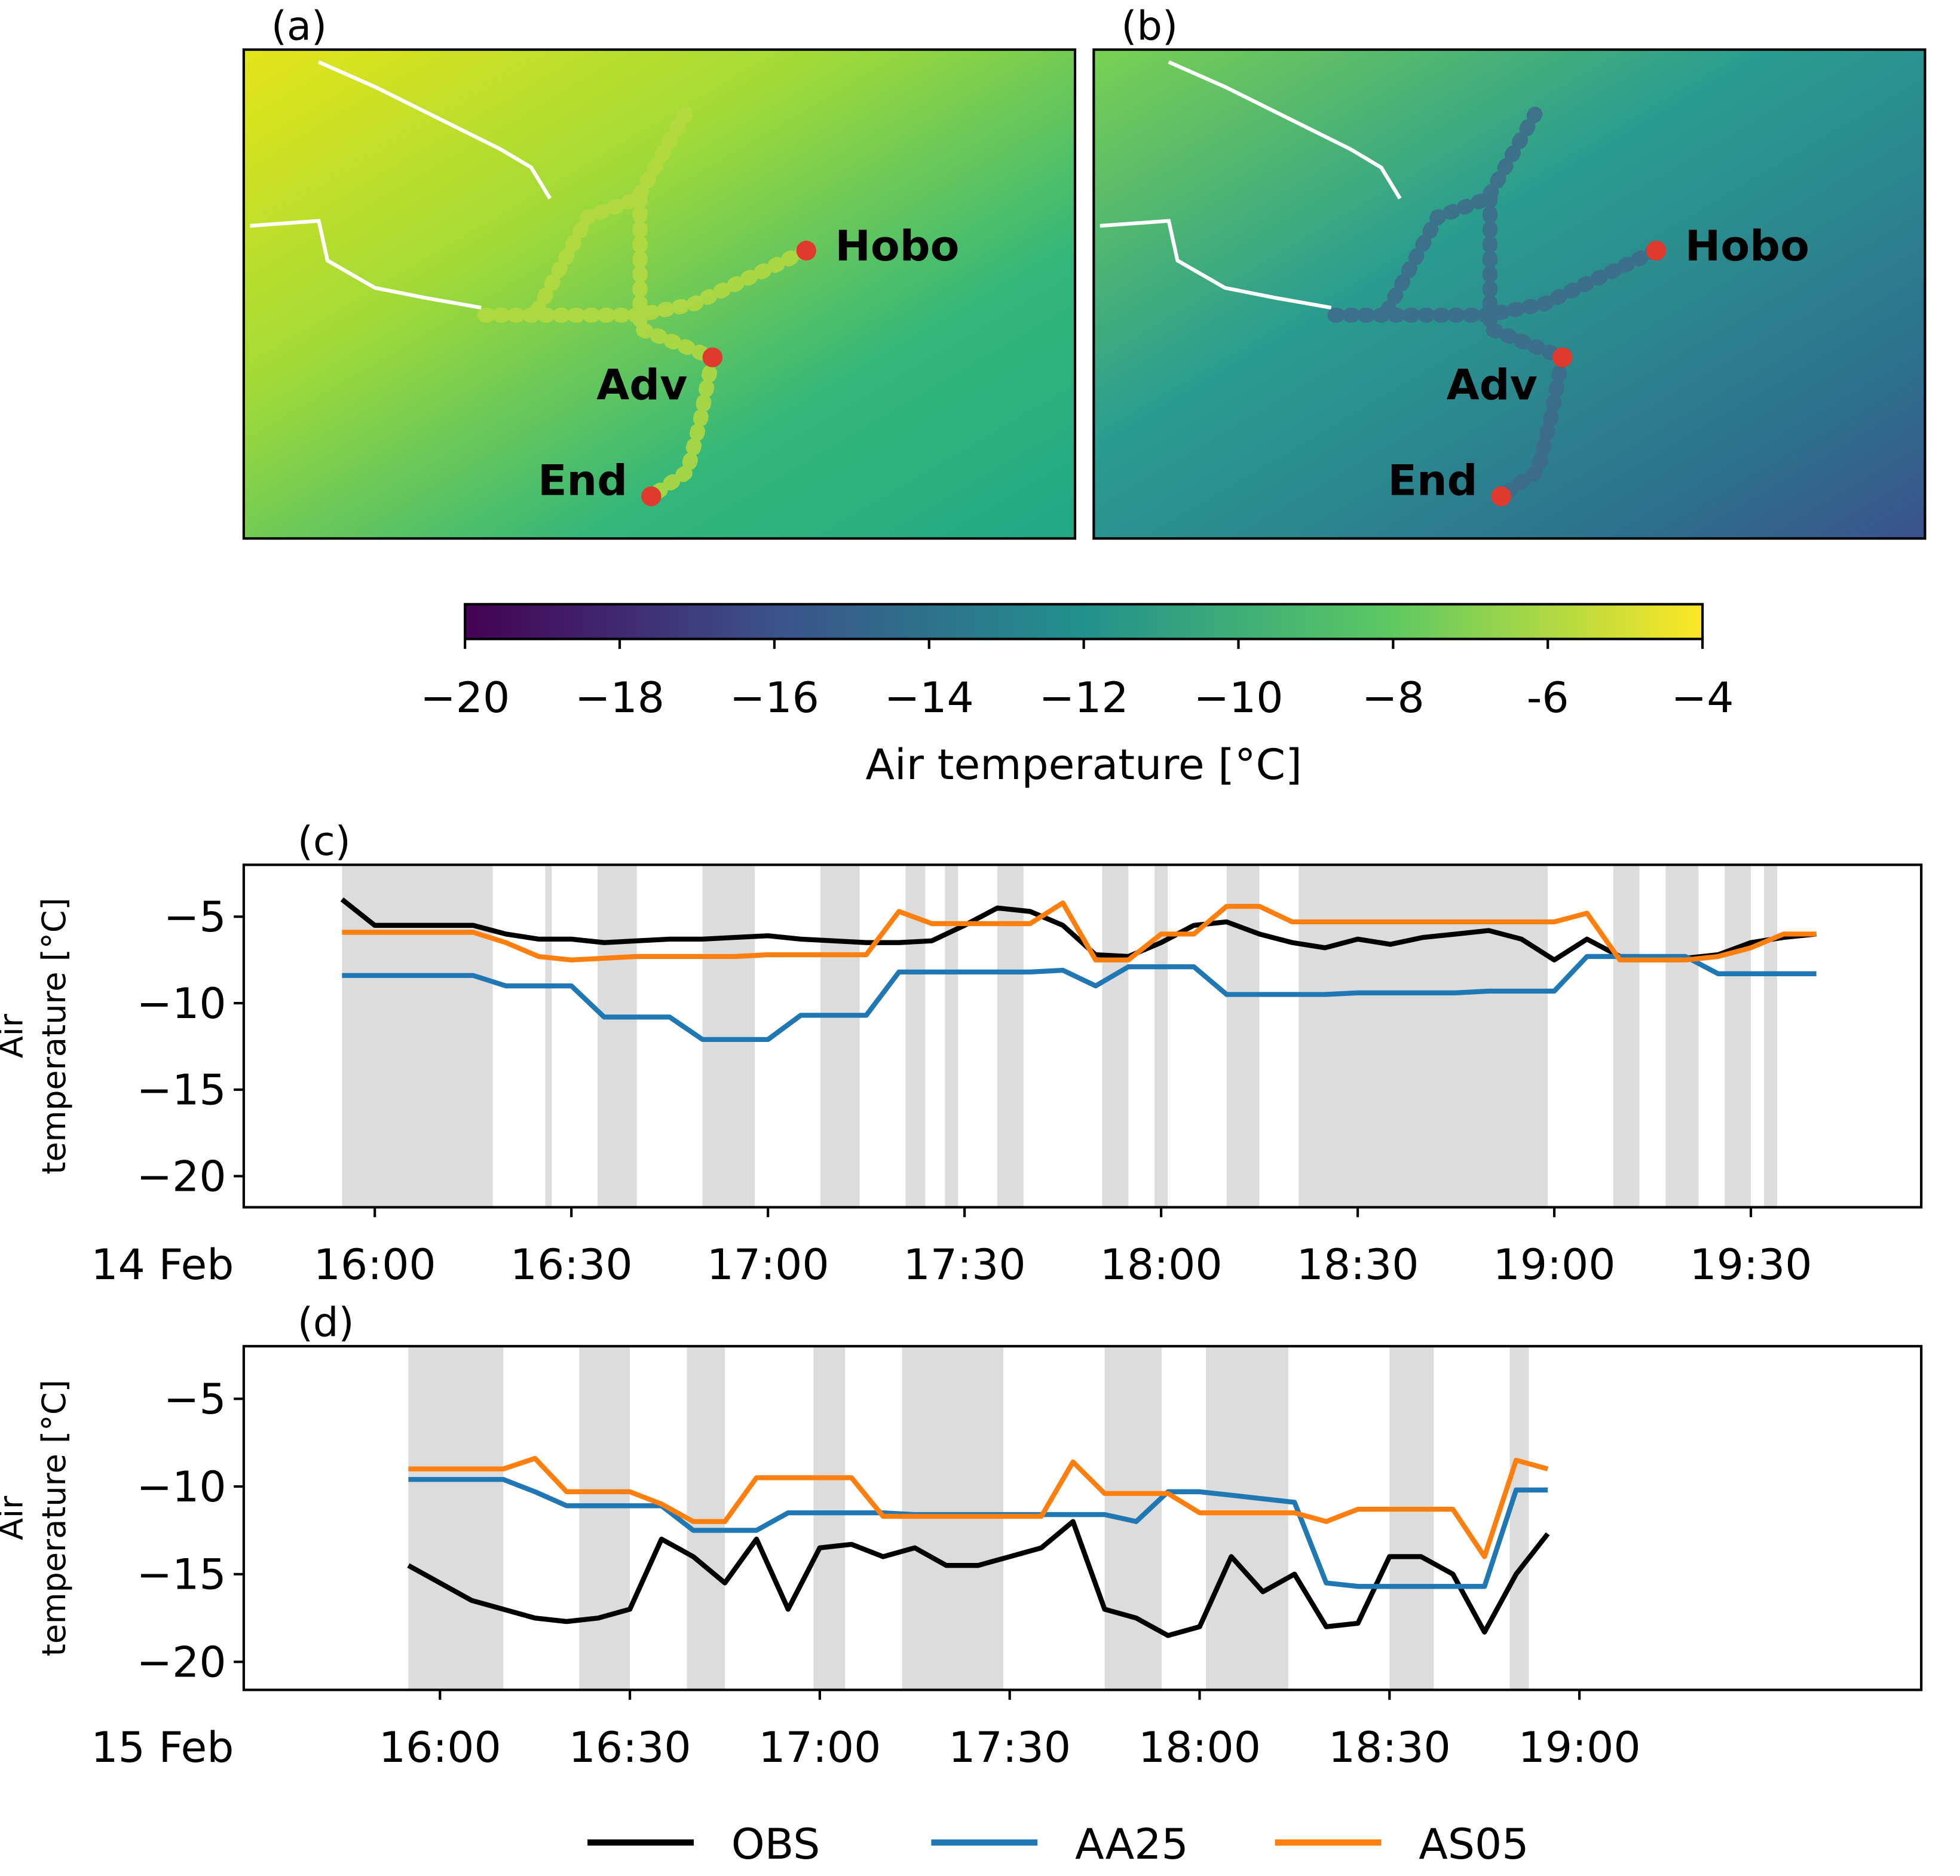 The width and height of the screenshot is (1960, 1876). What do you see at coordinates (465, 697) in the screenshot?
I see `colorbar-tick-label: −20` at bounding box center [465, 697].